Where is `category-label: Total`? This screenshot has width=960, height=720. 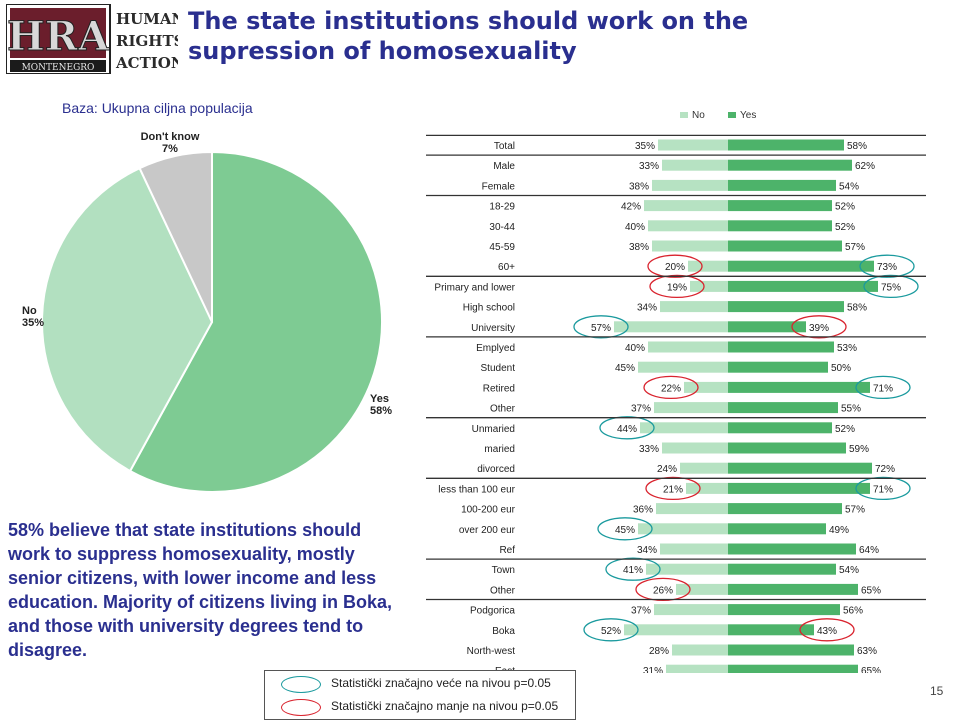 category-label: Total is located at coordinates (504, 146).